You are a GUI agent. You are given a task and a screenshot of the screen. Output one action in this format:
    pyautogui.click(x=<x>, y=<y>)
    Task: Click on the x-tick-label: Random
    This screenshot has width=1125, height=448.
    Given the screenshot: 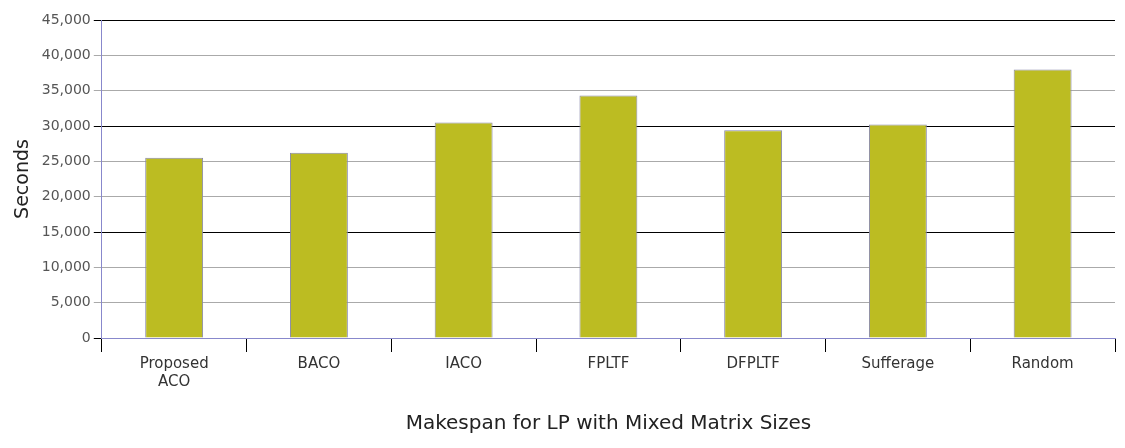 What is the action you would take?
    pyautogui.click(x=1042, y=362)
    